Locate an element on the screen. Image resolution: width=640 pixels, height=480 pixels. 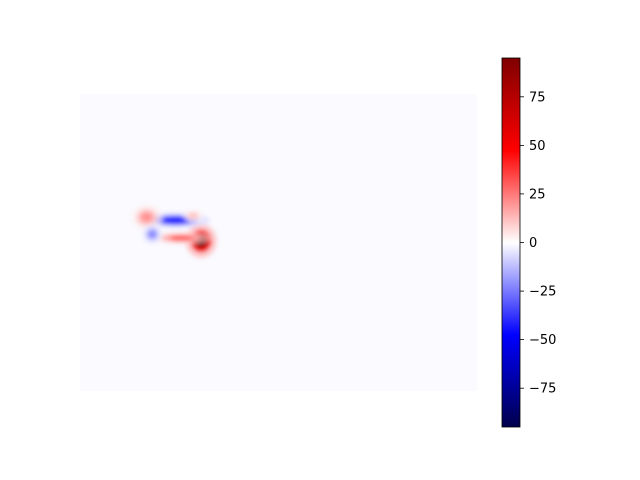
heatmap-blob-positive-upper-right is located at coordinates (193, 216).